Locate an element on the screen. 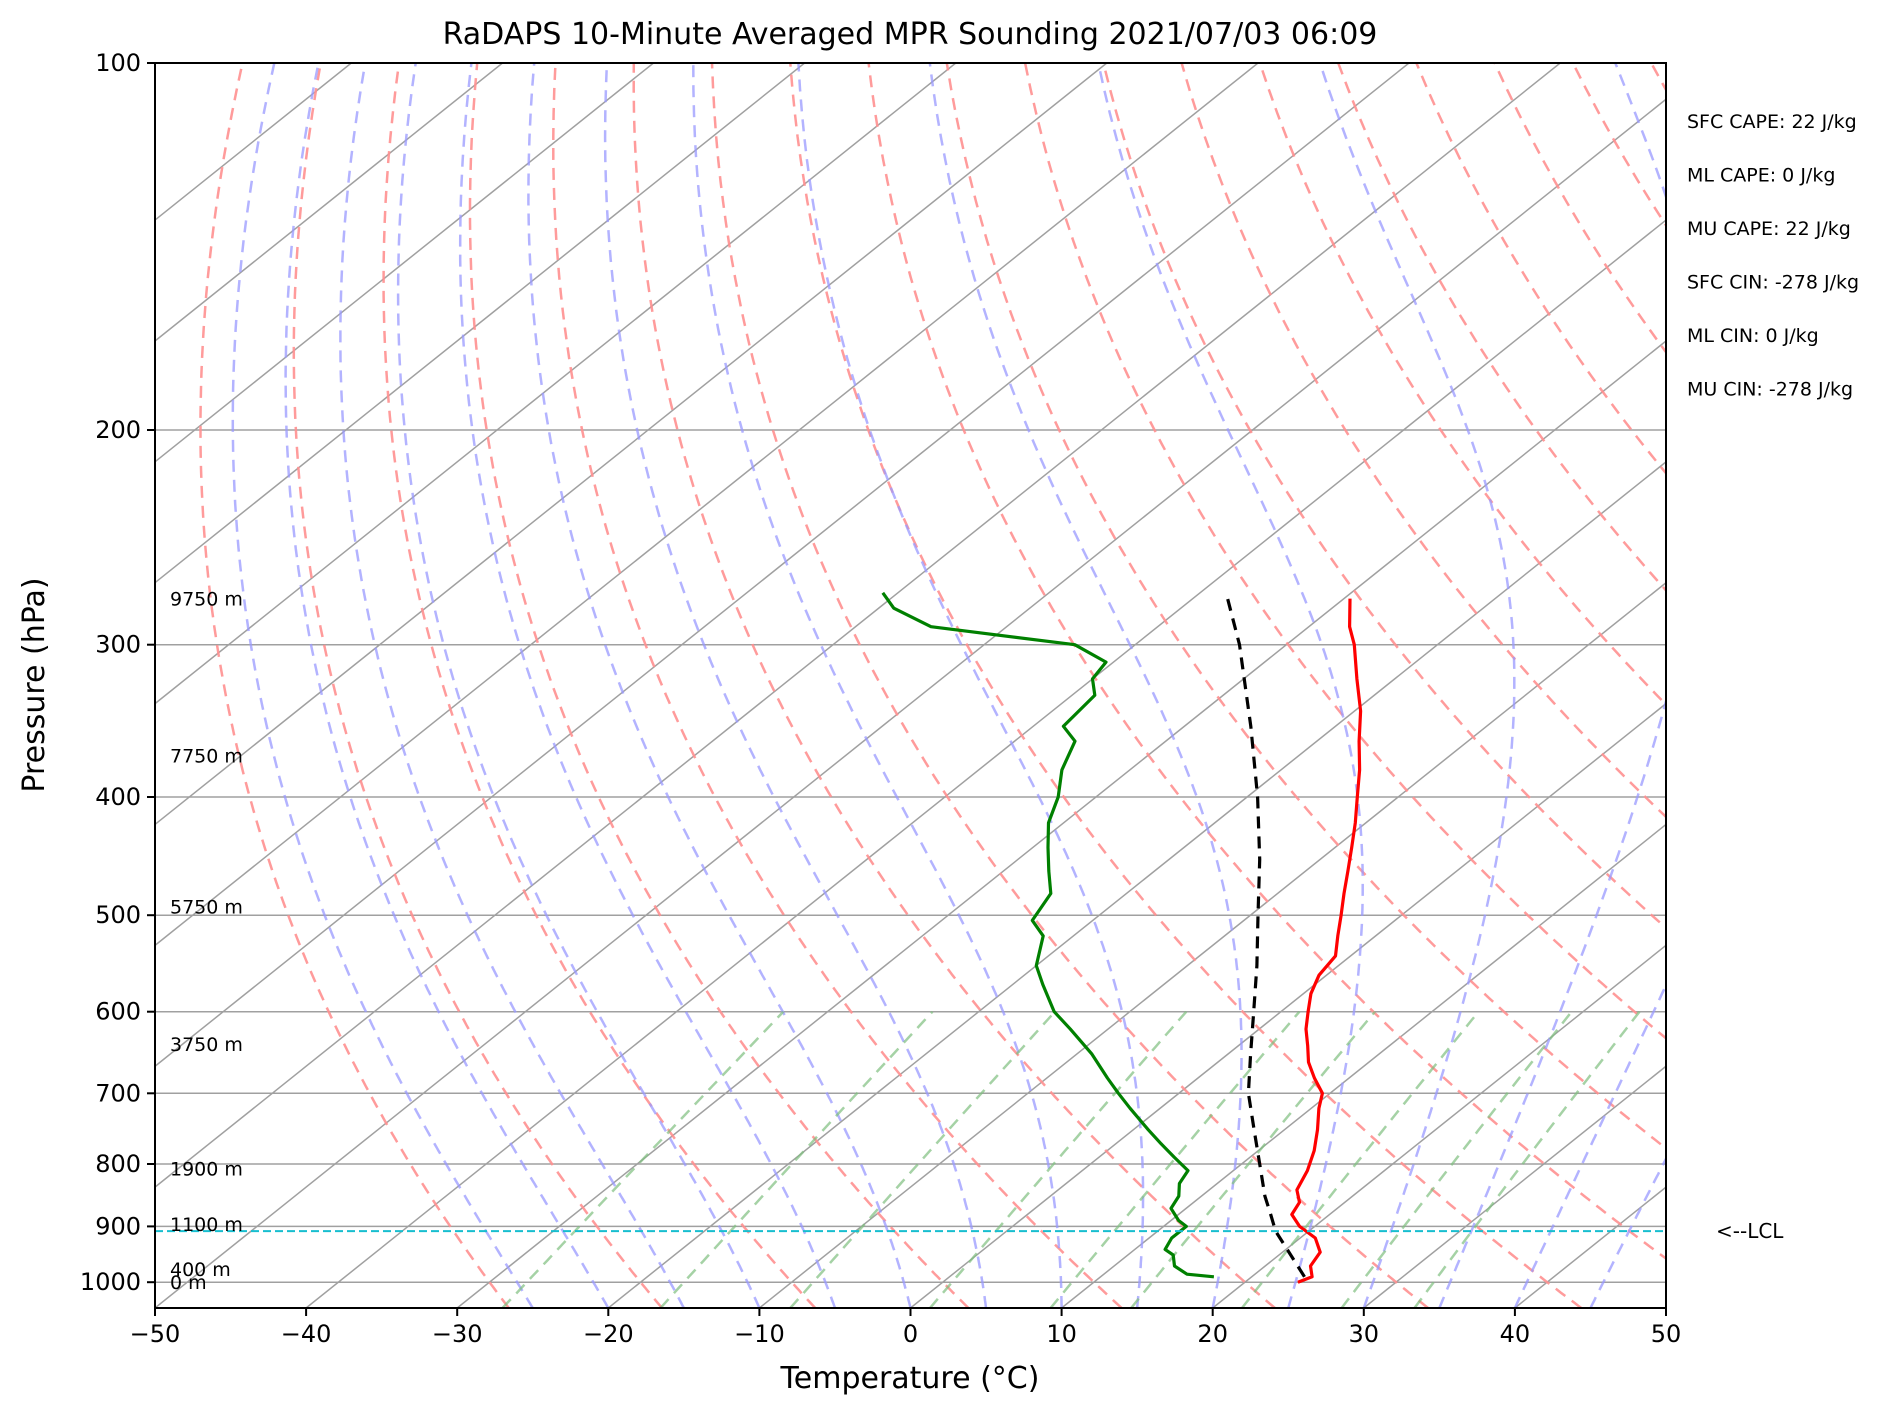 This screenshot has width=1899, height=1406. y-tick-label: 1000 is located at coordinates (110, 1282).